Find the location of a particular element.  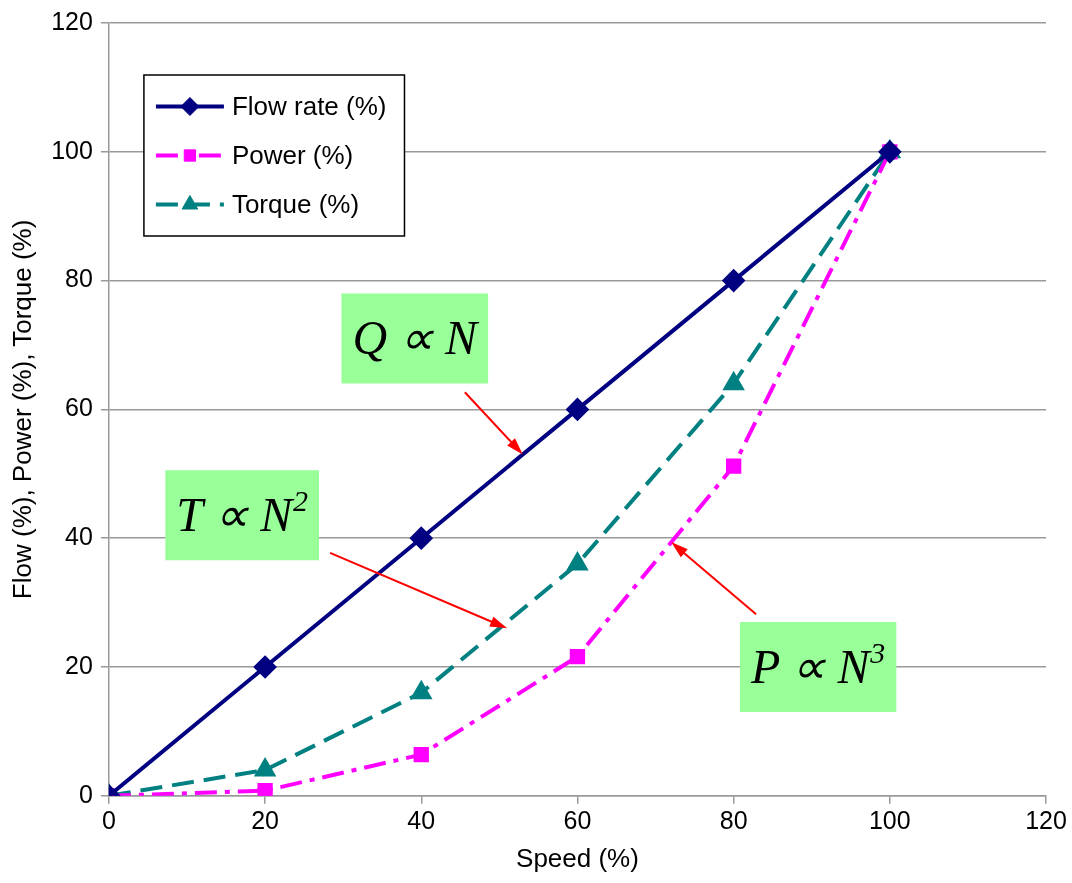

x-tick-label: 60 is located at coordinates (577, 819).